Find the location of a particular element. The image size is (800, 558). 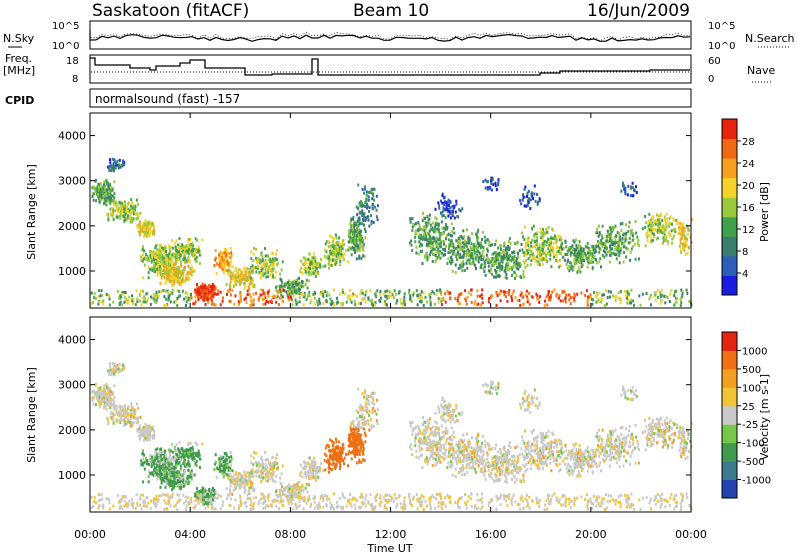

beam-title: Beam 10 is located at coordinates (391, 11).